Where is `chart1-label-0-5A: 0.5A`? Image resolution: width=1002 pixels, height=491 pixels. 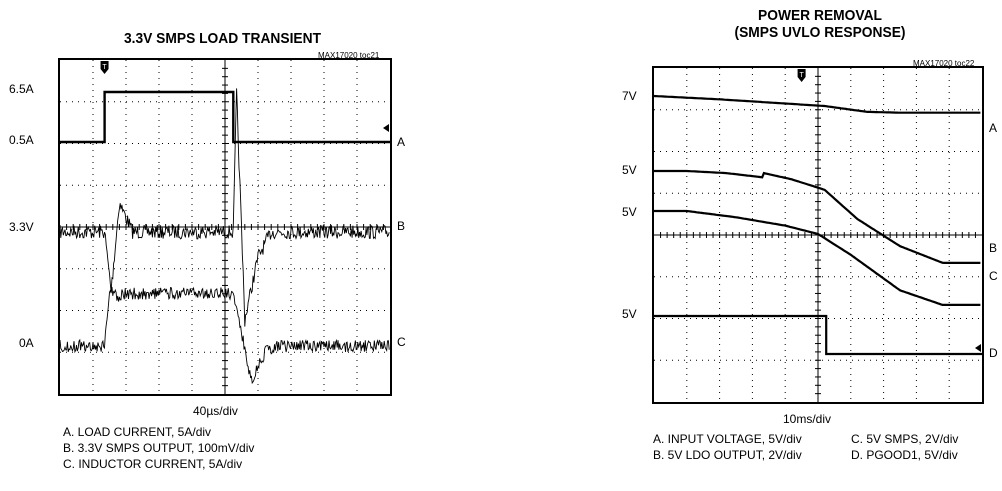
chart1-label-0-5A: 0.5A is located at coordinates (21, 140).